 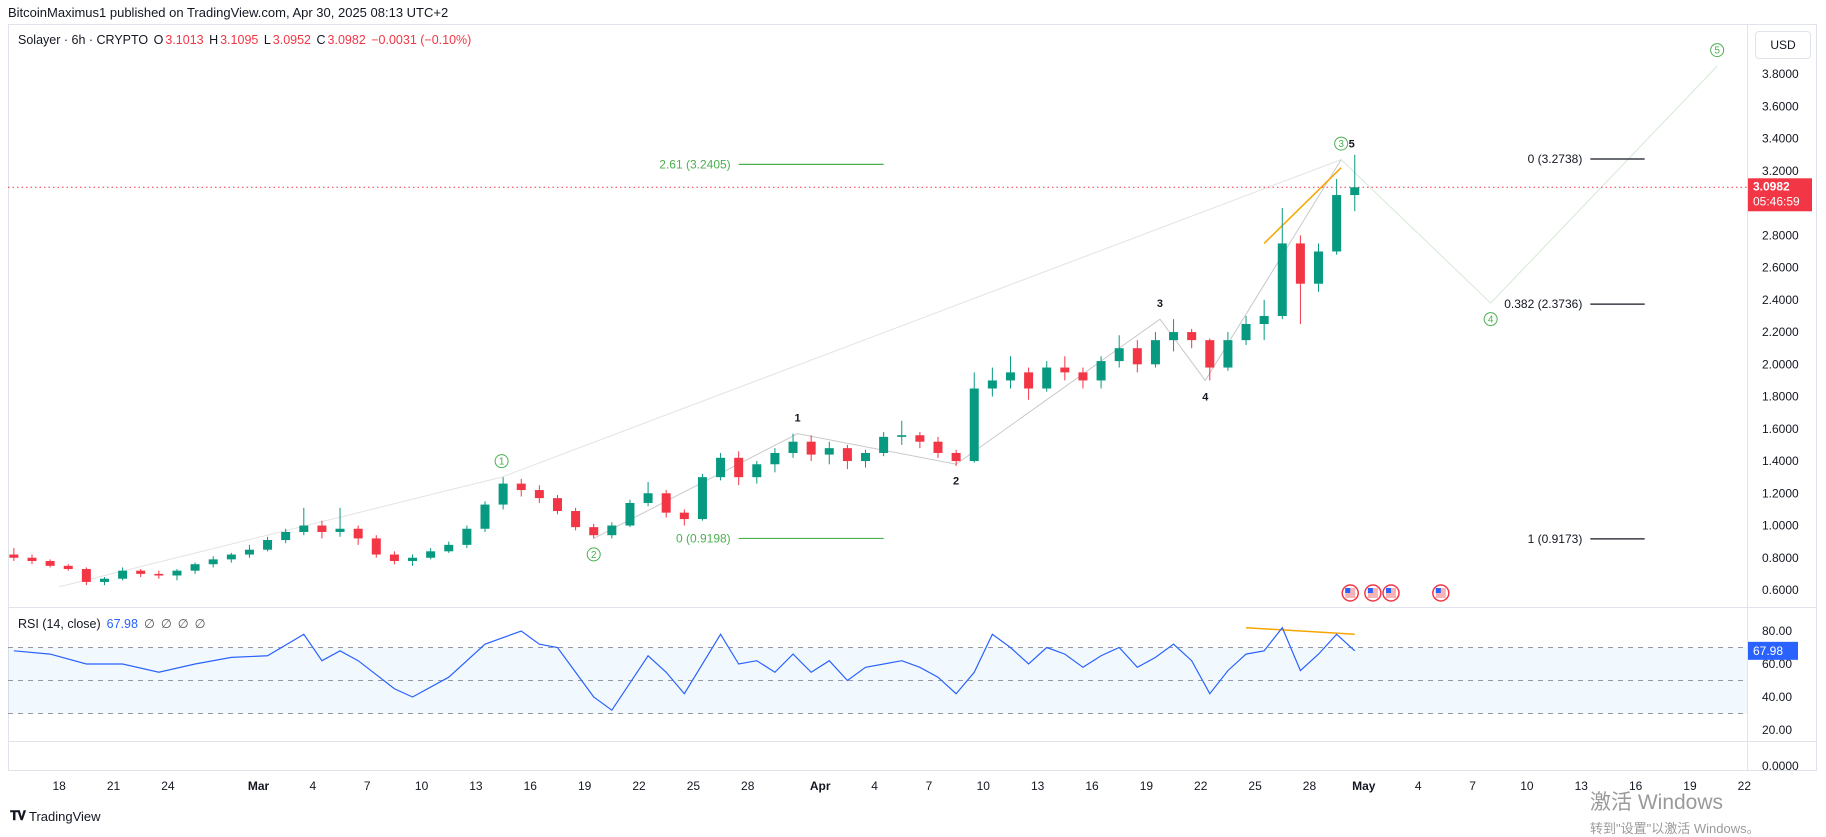 What do you see at coordinates (1780, 461) in the screenshot?
I see `price-tick-label: 1.4000` at bounding box center [1780, 461].